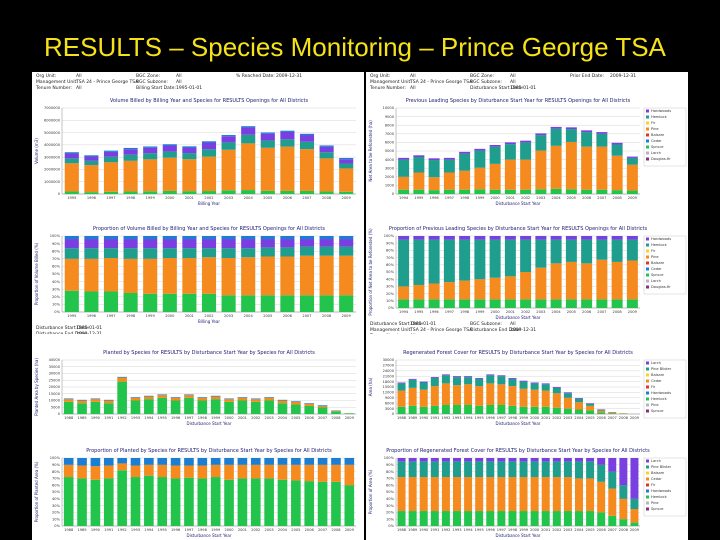 The image size is (720, 540). What do you see at coordinates (389, 387) in the screenshot?
I see `y-tick-label: 15000` at bounding box center [389, 387].